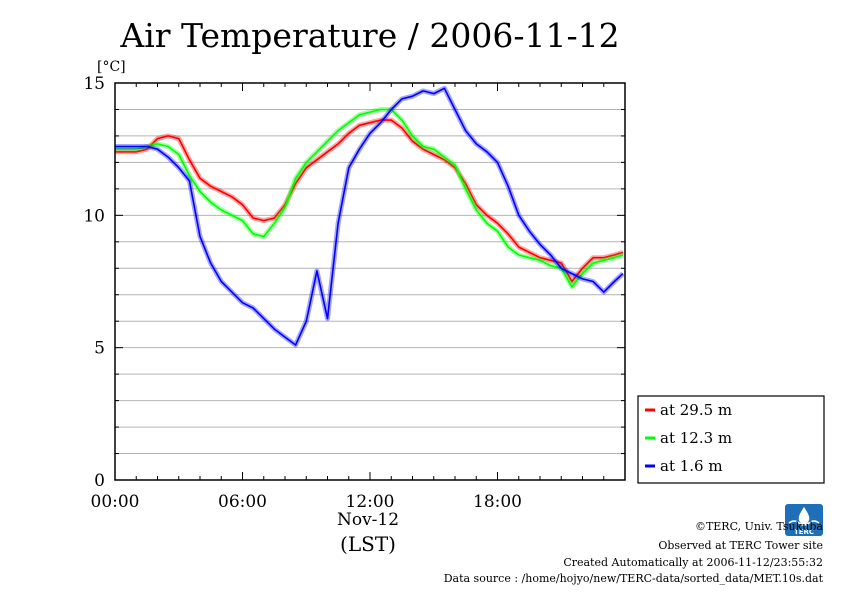 Image resolution: width=842 pixels, height=595 pixels. Describe the element at coordinates (804, 516) in the screenshot. I see `water-drop-icon` at that location.